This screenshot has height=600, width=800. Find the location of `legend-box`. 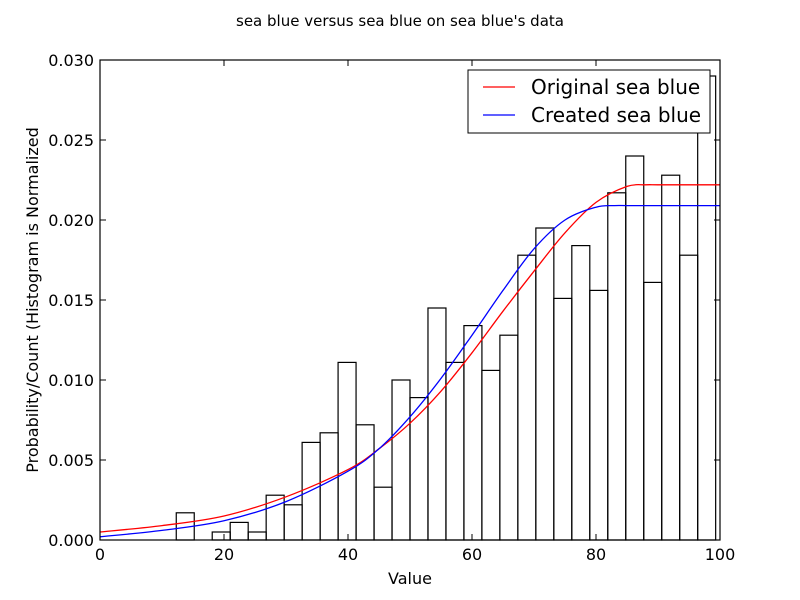

legend-box is located at coordinates (589, 101).